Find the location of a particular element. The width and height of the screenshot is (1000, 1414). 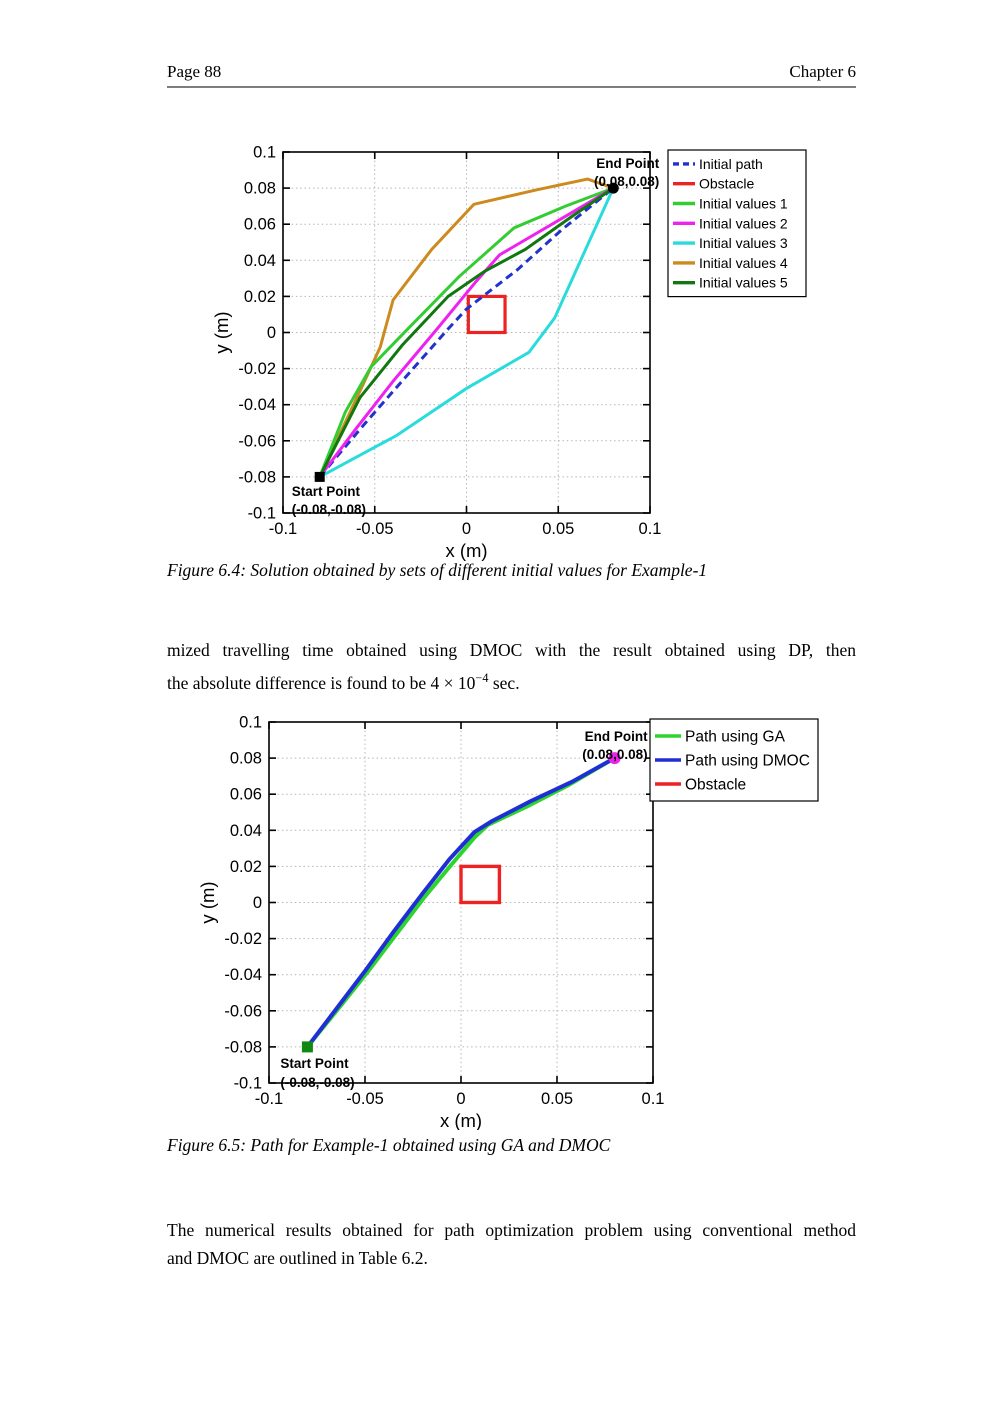

legend-label-6: Initial values 5 is located at coordinates (743, 283).